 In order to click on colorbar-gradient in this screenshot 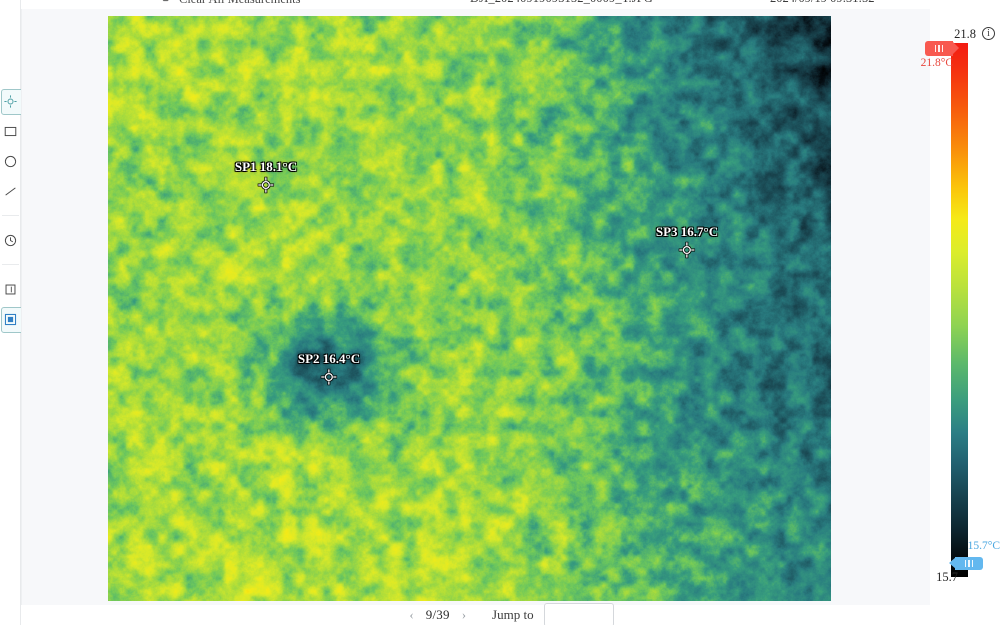, I will do `click(959, 310)`.